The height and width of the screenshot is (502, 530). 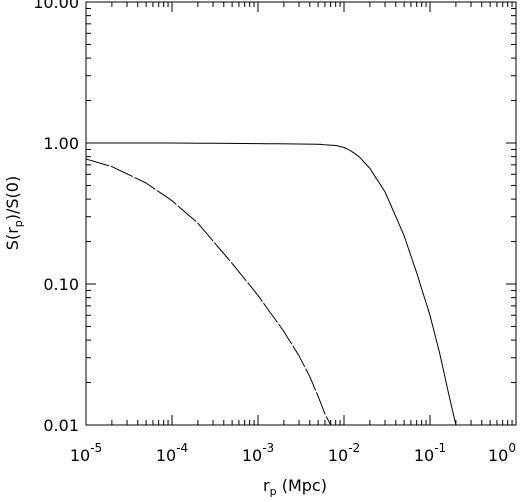 I want to click on y-axis-title: S(rp)/S(0), so click(x=14, y=213).